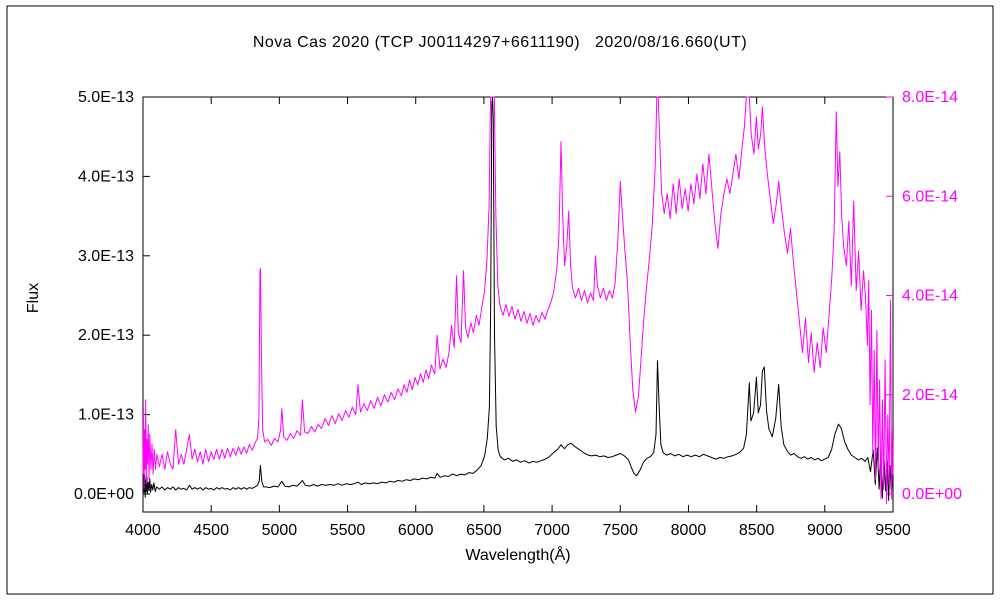 This screenshot has width=1000, height=600. What do you see at coordinates (930, 296) in the screenshot?
I see `right-tick-label: 4.0E-14` at bounding box center [930, 296].